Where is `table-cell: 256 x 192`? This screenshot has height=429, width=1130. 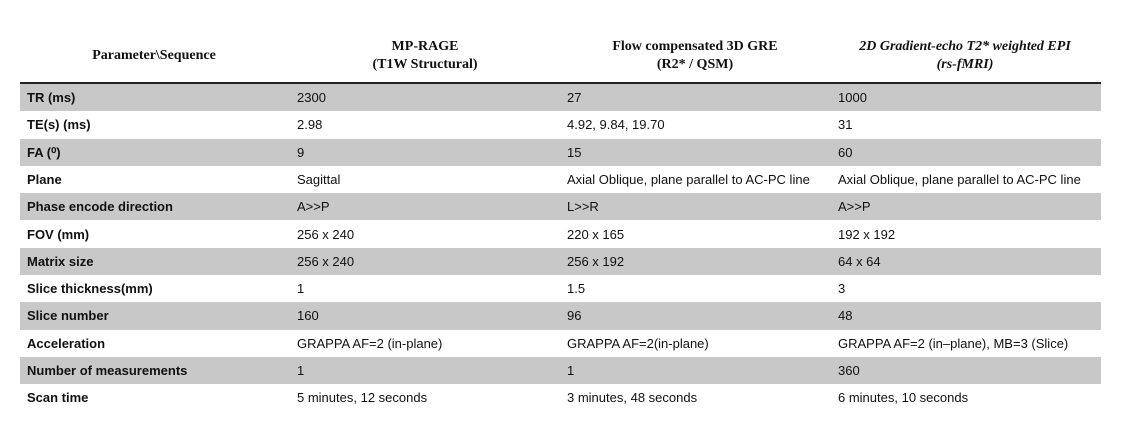 table-cell: 256 x 192 is located at coordinates (596, 261).